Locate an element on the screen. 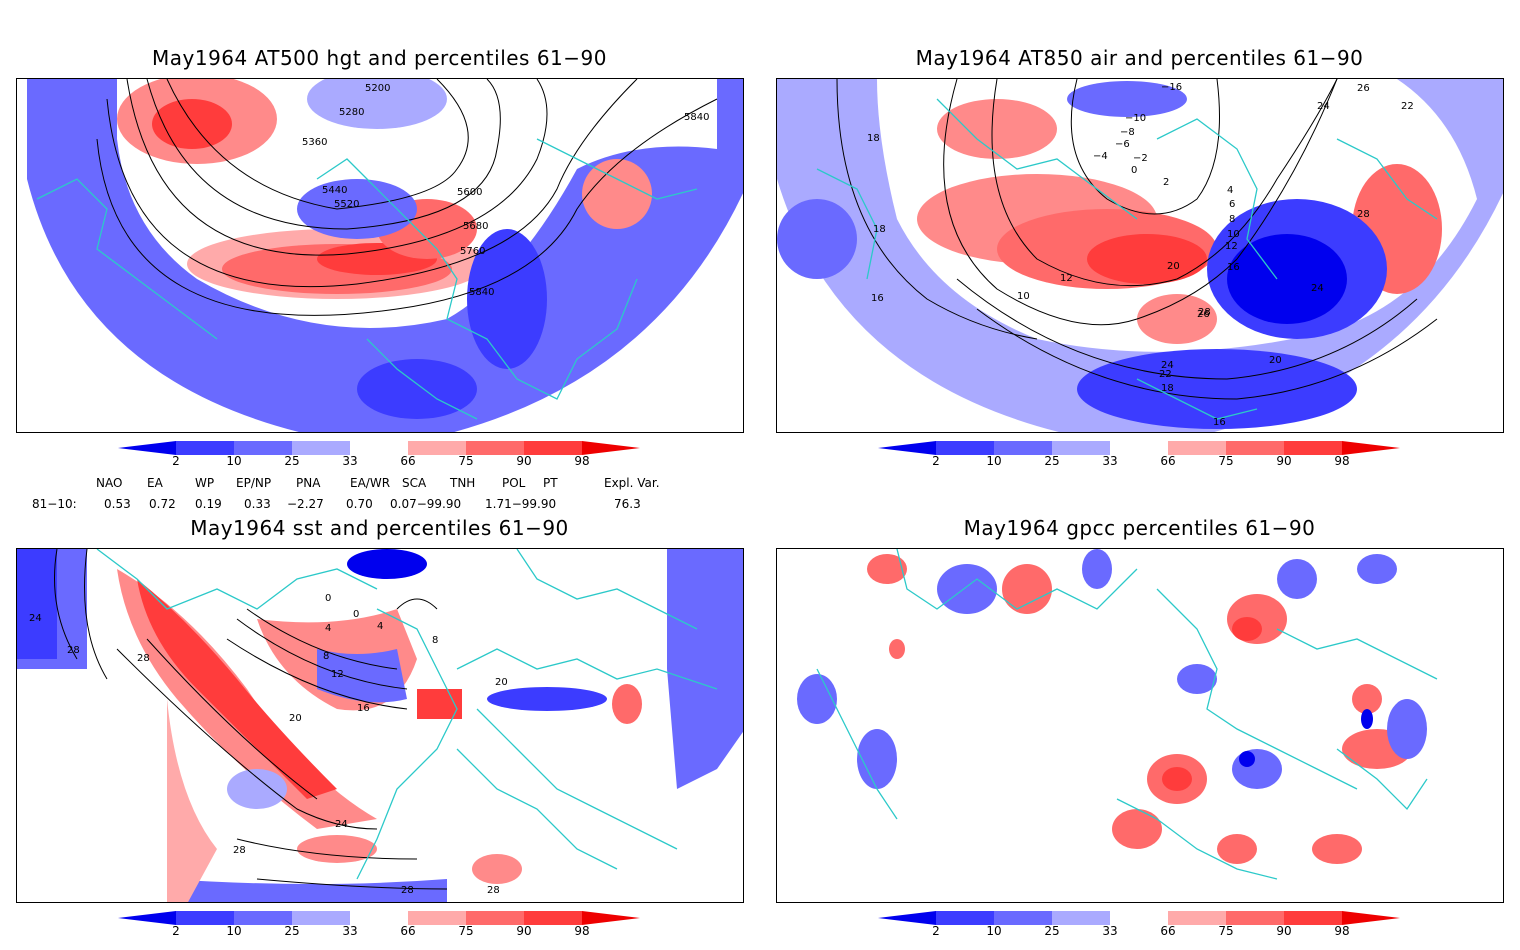  panel-title-hgt500: May1964 AT500 hgt and percentiles 61−90 is located at coordinates (379, 58).